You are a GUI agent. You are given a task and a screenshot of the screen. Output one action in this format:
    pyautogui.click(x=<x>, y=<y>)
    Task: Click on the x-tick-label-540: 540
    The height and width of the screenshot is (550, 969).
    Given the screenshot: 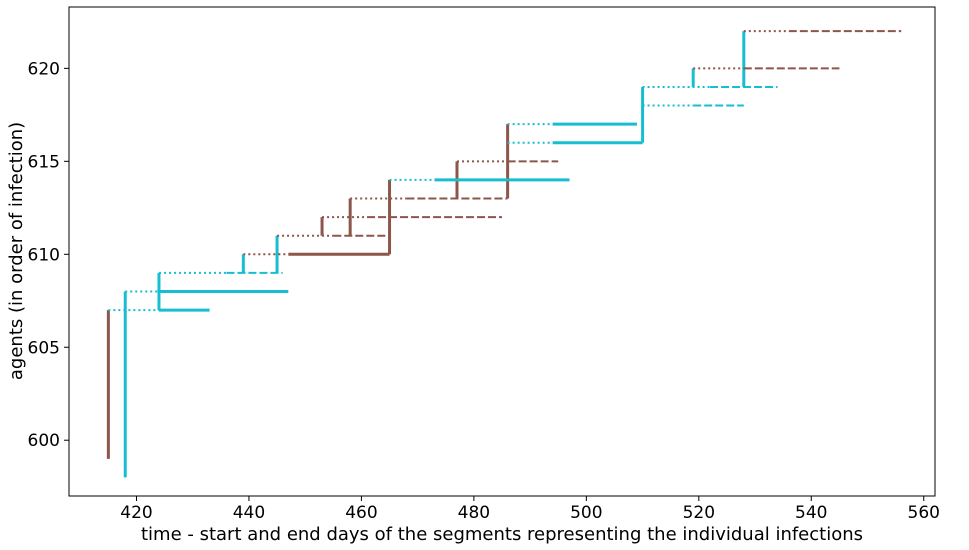 What is the action you would take?
    pyautogui.click(x=811, y=513)
    